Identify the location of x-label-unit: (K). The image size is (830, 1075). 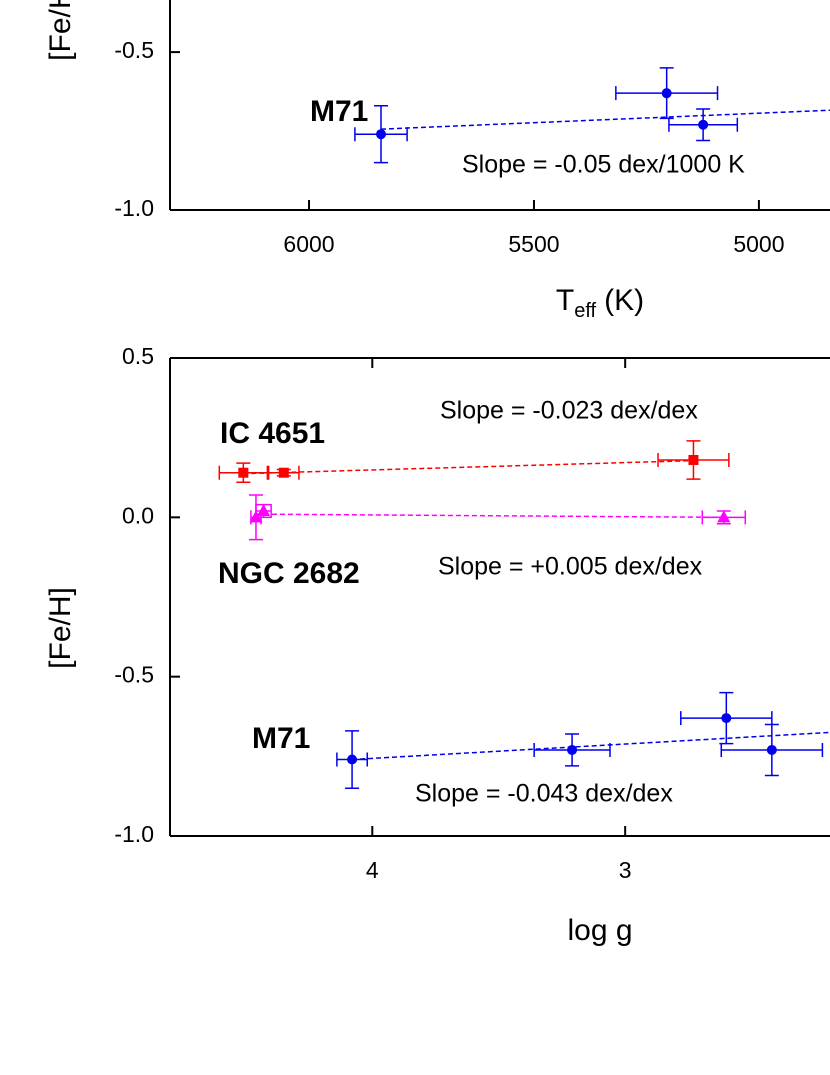
(624, 300).